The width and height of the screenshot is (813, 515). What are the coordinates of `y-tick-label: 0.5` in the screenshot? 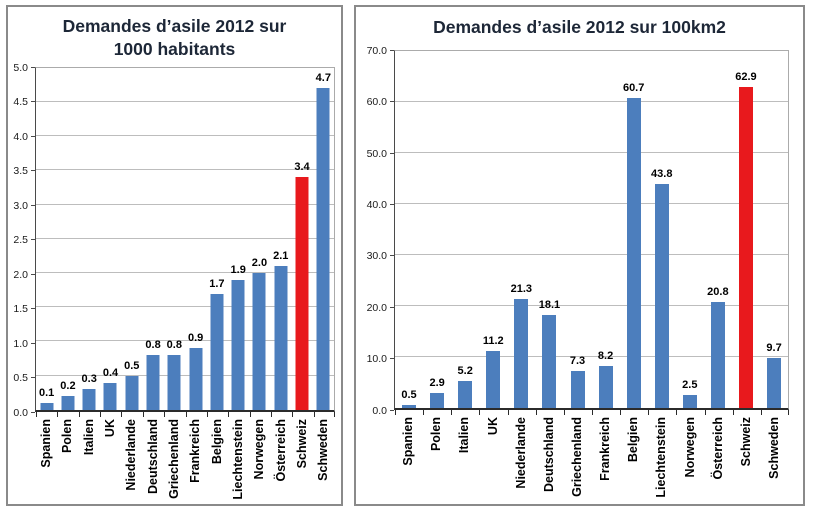 It's located at (20, 378).